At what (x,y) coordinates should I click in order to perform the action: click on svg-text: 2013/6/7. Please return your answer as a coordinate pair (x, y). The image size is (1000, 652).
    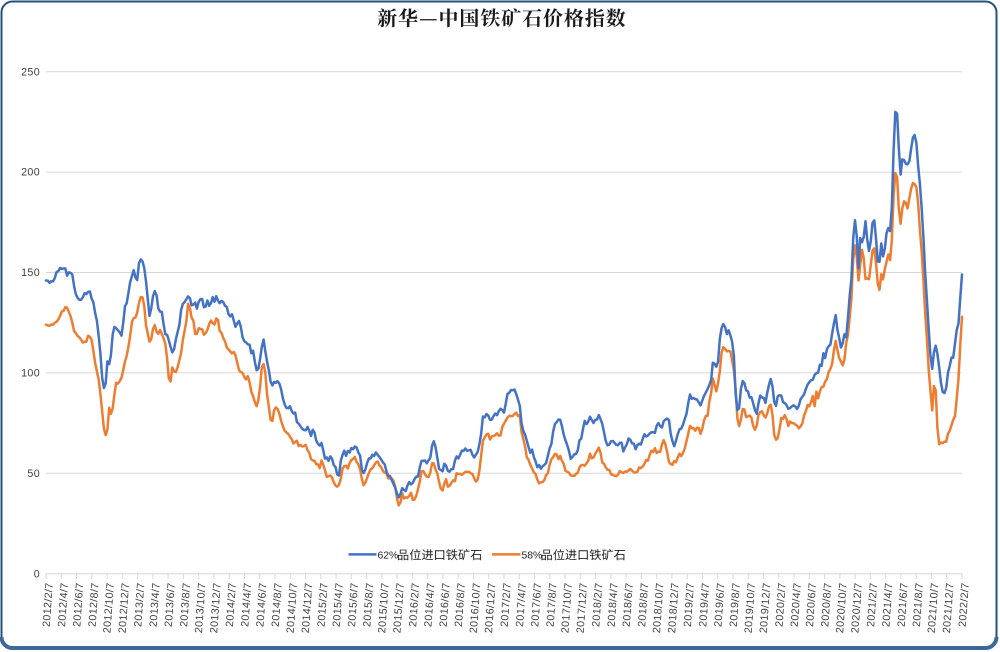
    Looking at the image, I should click on (170, 604).